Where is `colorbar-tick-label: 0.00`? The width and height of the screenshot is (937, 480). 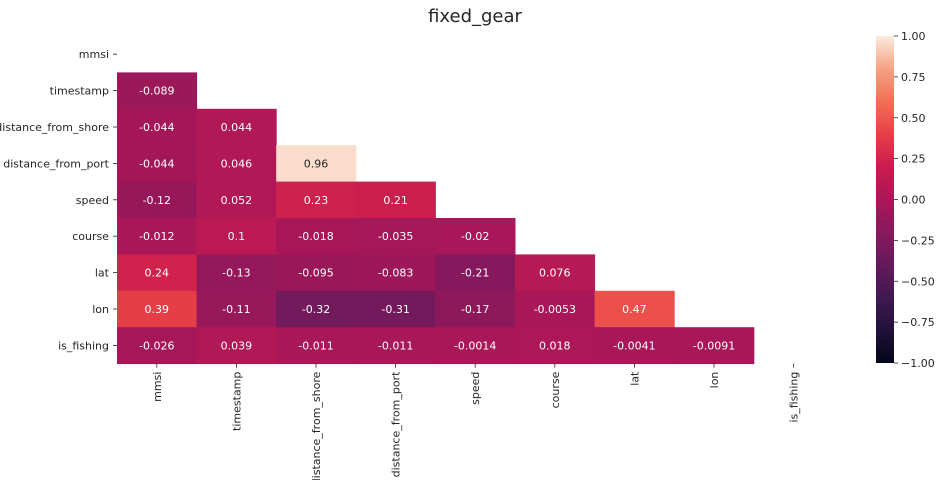 colorbar-tick-label: 0.00 is located at coordinates (913, 200).